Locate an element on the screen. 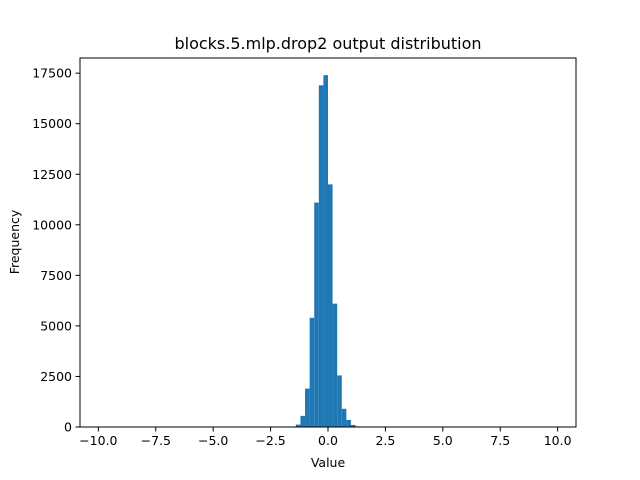 The height and width of the screenshot is (480, 640). x-axis-ticks: −10.0 −7.5 −5.0 −2.5 0.0 2.5 5.0 7.5 10.0 is located at coordinates (325, 437).